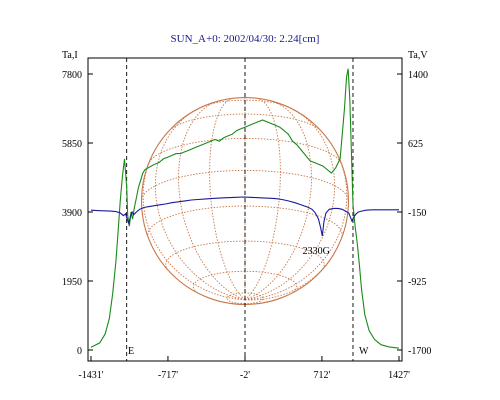  Describe the element at coordinates (72, 75) in the screenshot. I see `left-tick-label: 7800` at that location.